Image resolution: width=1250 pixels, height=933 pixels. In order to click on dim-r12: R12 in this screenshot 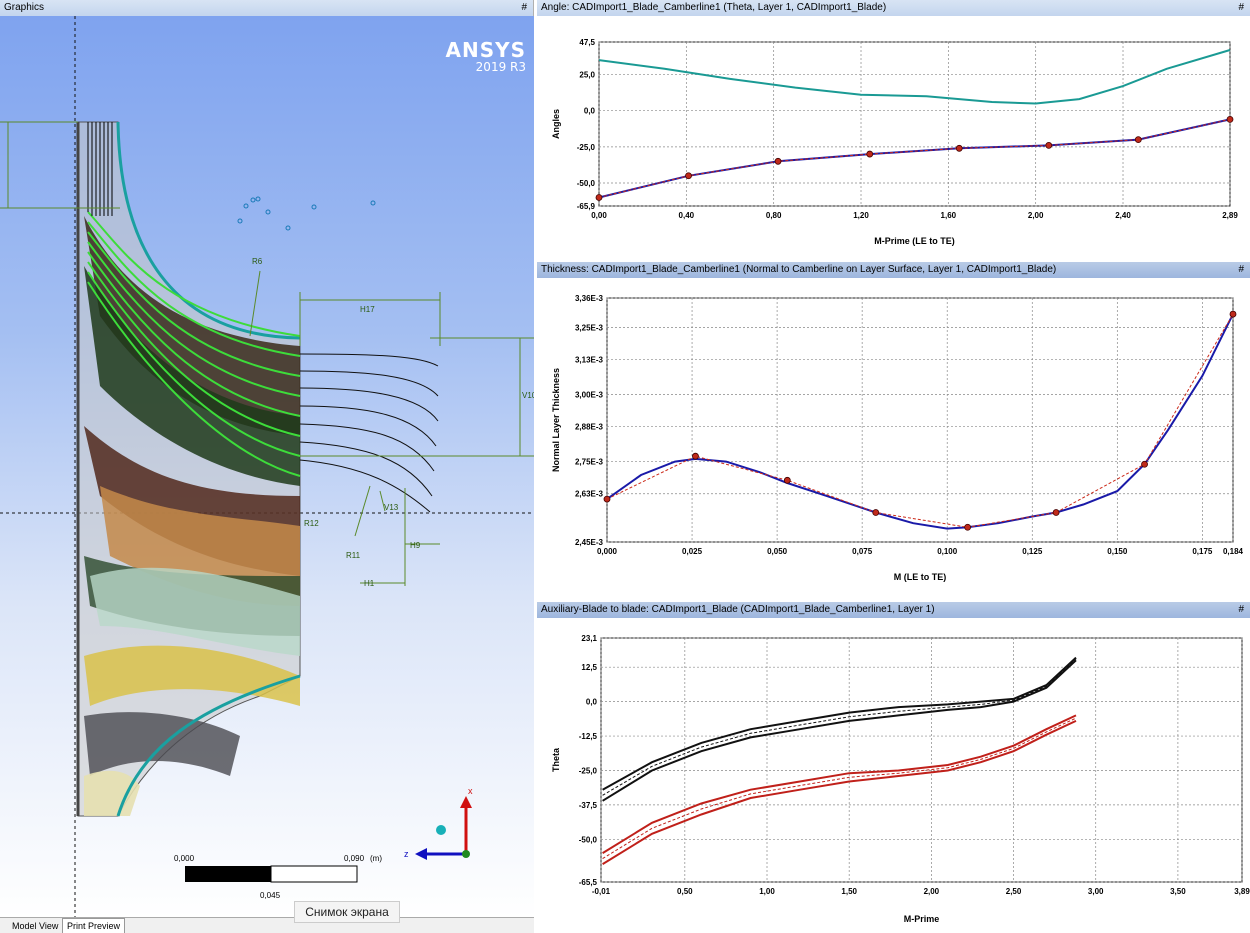, I will do `click(311, 523)`.